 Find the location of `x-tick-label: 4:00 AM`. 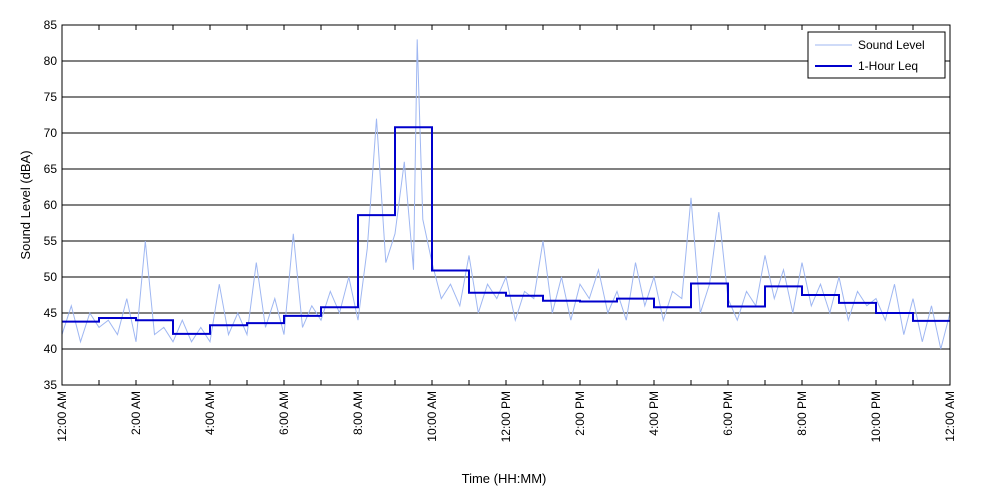

x-tick-label: 4:00 AM is located at coordinates (210, 413).